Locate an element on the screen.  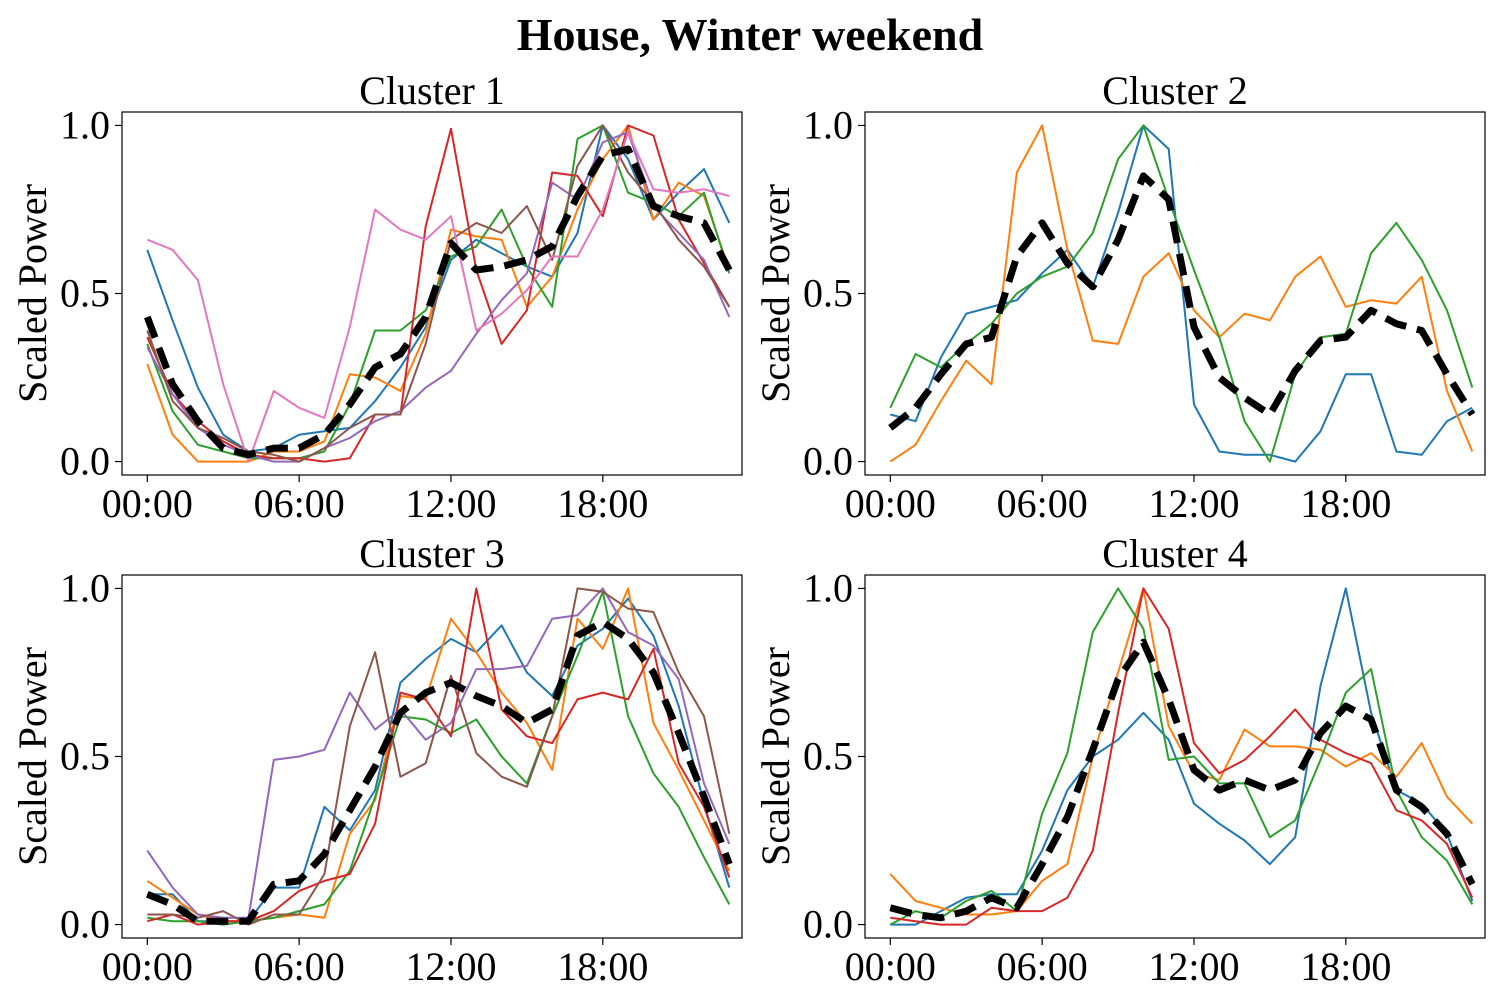
subplot-title: Cluster 1 is located at coordinates (432, 90).